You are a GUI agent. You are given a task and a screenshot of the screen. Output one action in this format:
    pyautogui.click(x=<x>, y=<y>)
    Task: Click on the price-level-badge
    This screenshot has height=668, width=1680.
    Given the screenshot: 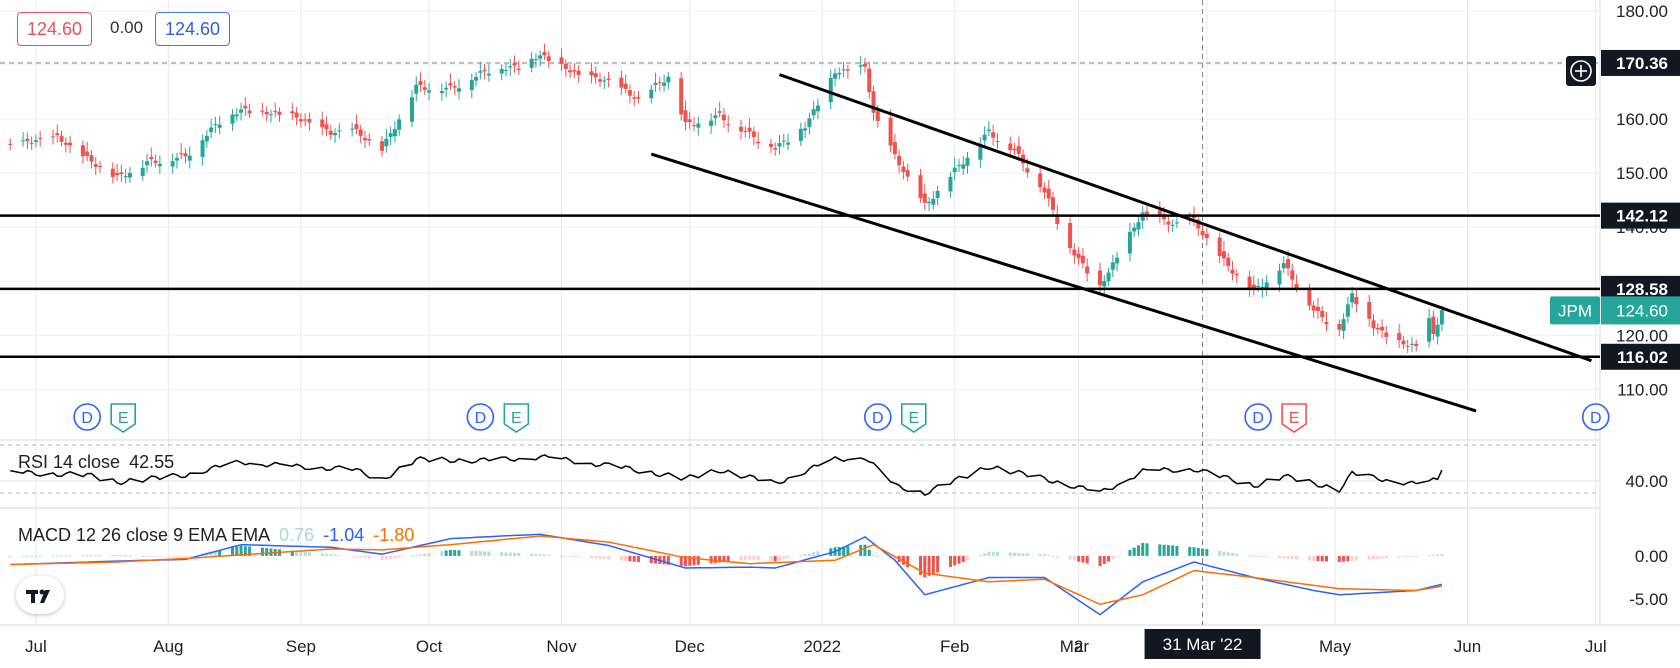 What is the action you would take?
    pyautogui.click(x=1640, y=356)
    